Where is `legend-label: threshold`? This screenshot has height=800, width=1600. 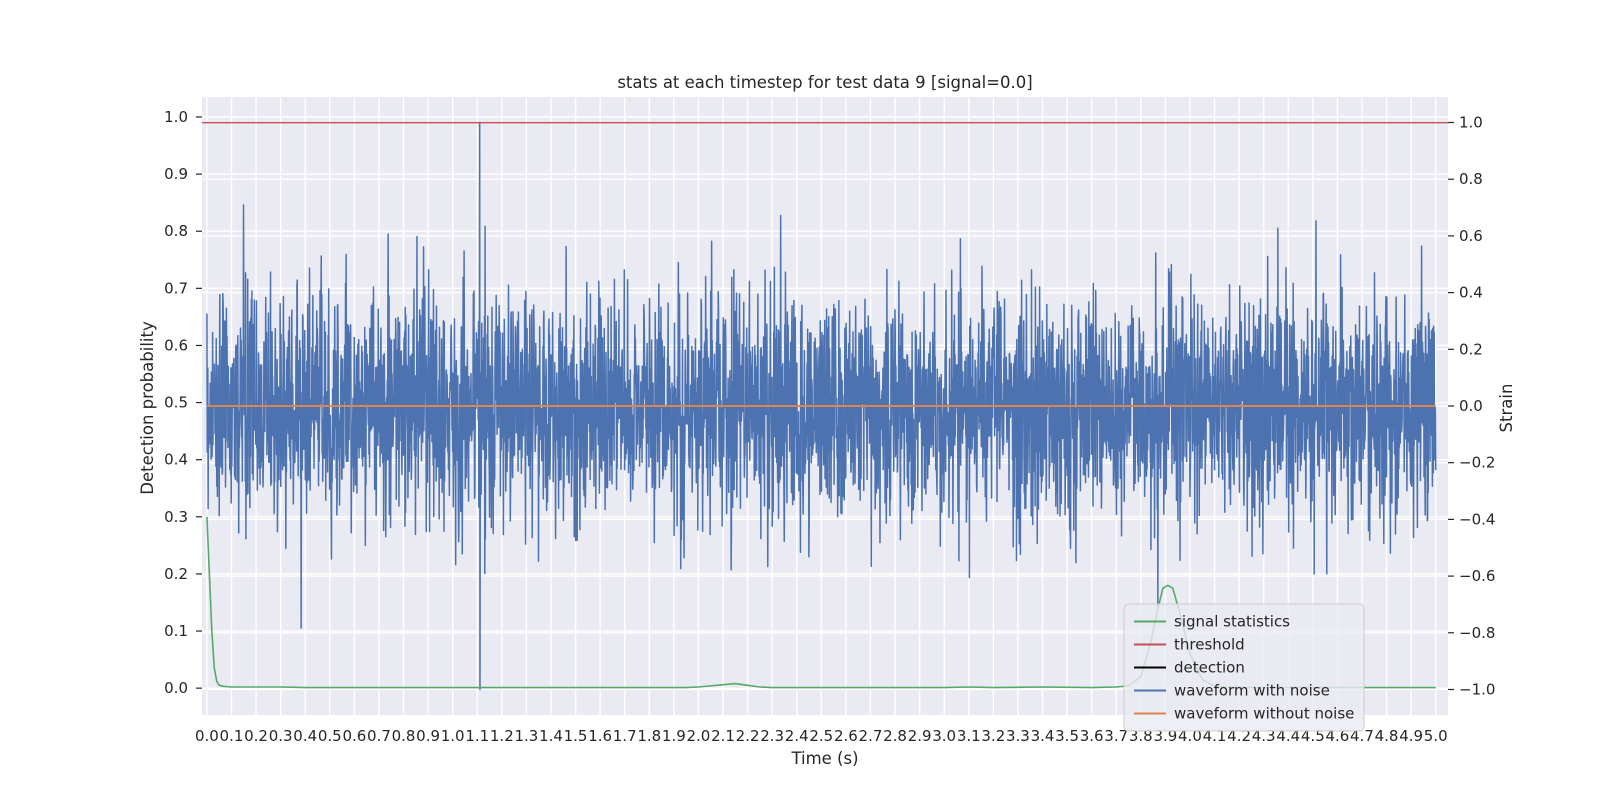 legend-label: threshold is located at coordinates (1209, 645).